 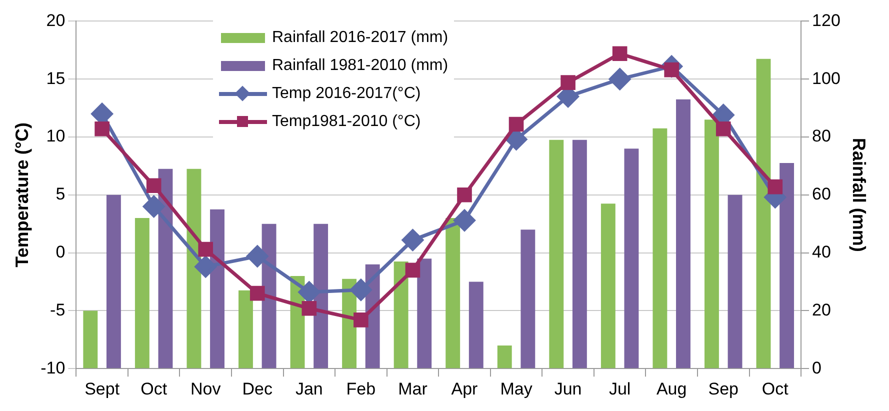 I want to click on y-tick-label: 0, so click(x=61, y=252).